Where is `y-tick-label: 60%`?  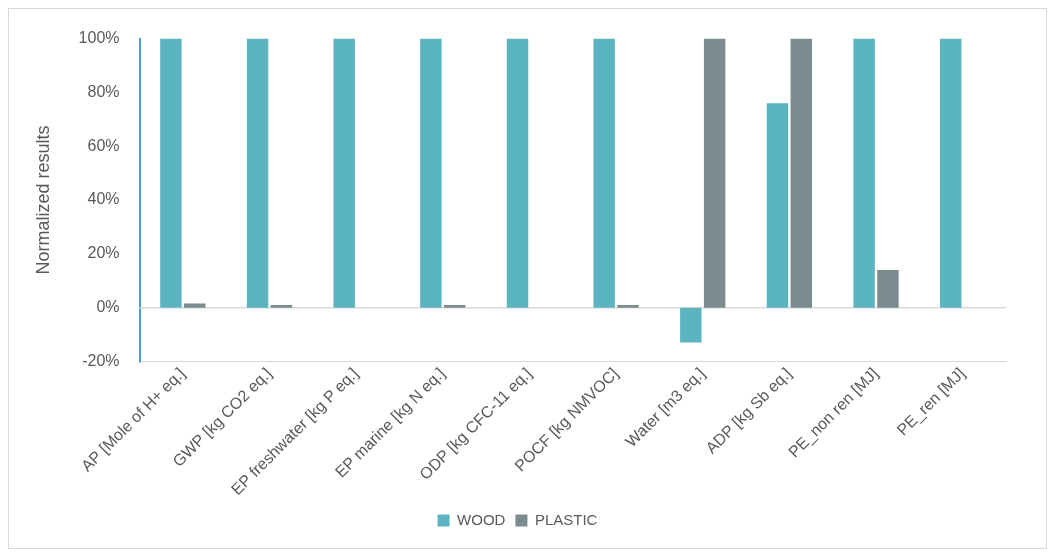
y-tick-label: 60% is located at coordinates (103, 145).